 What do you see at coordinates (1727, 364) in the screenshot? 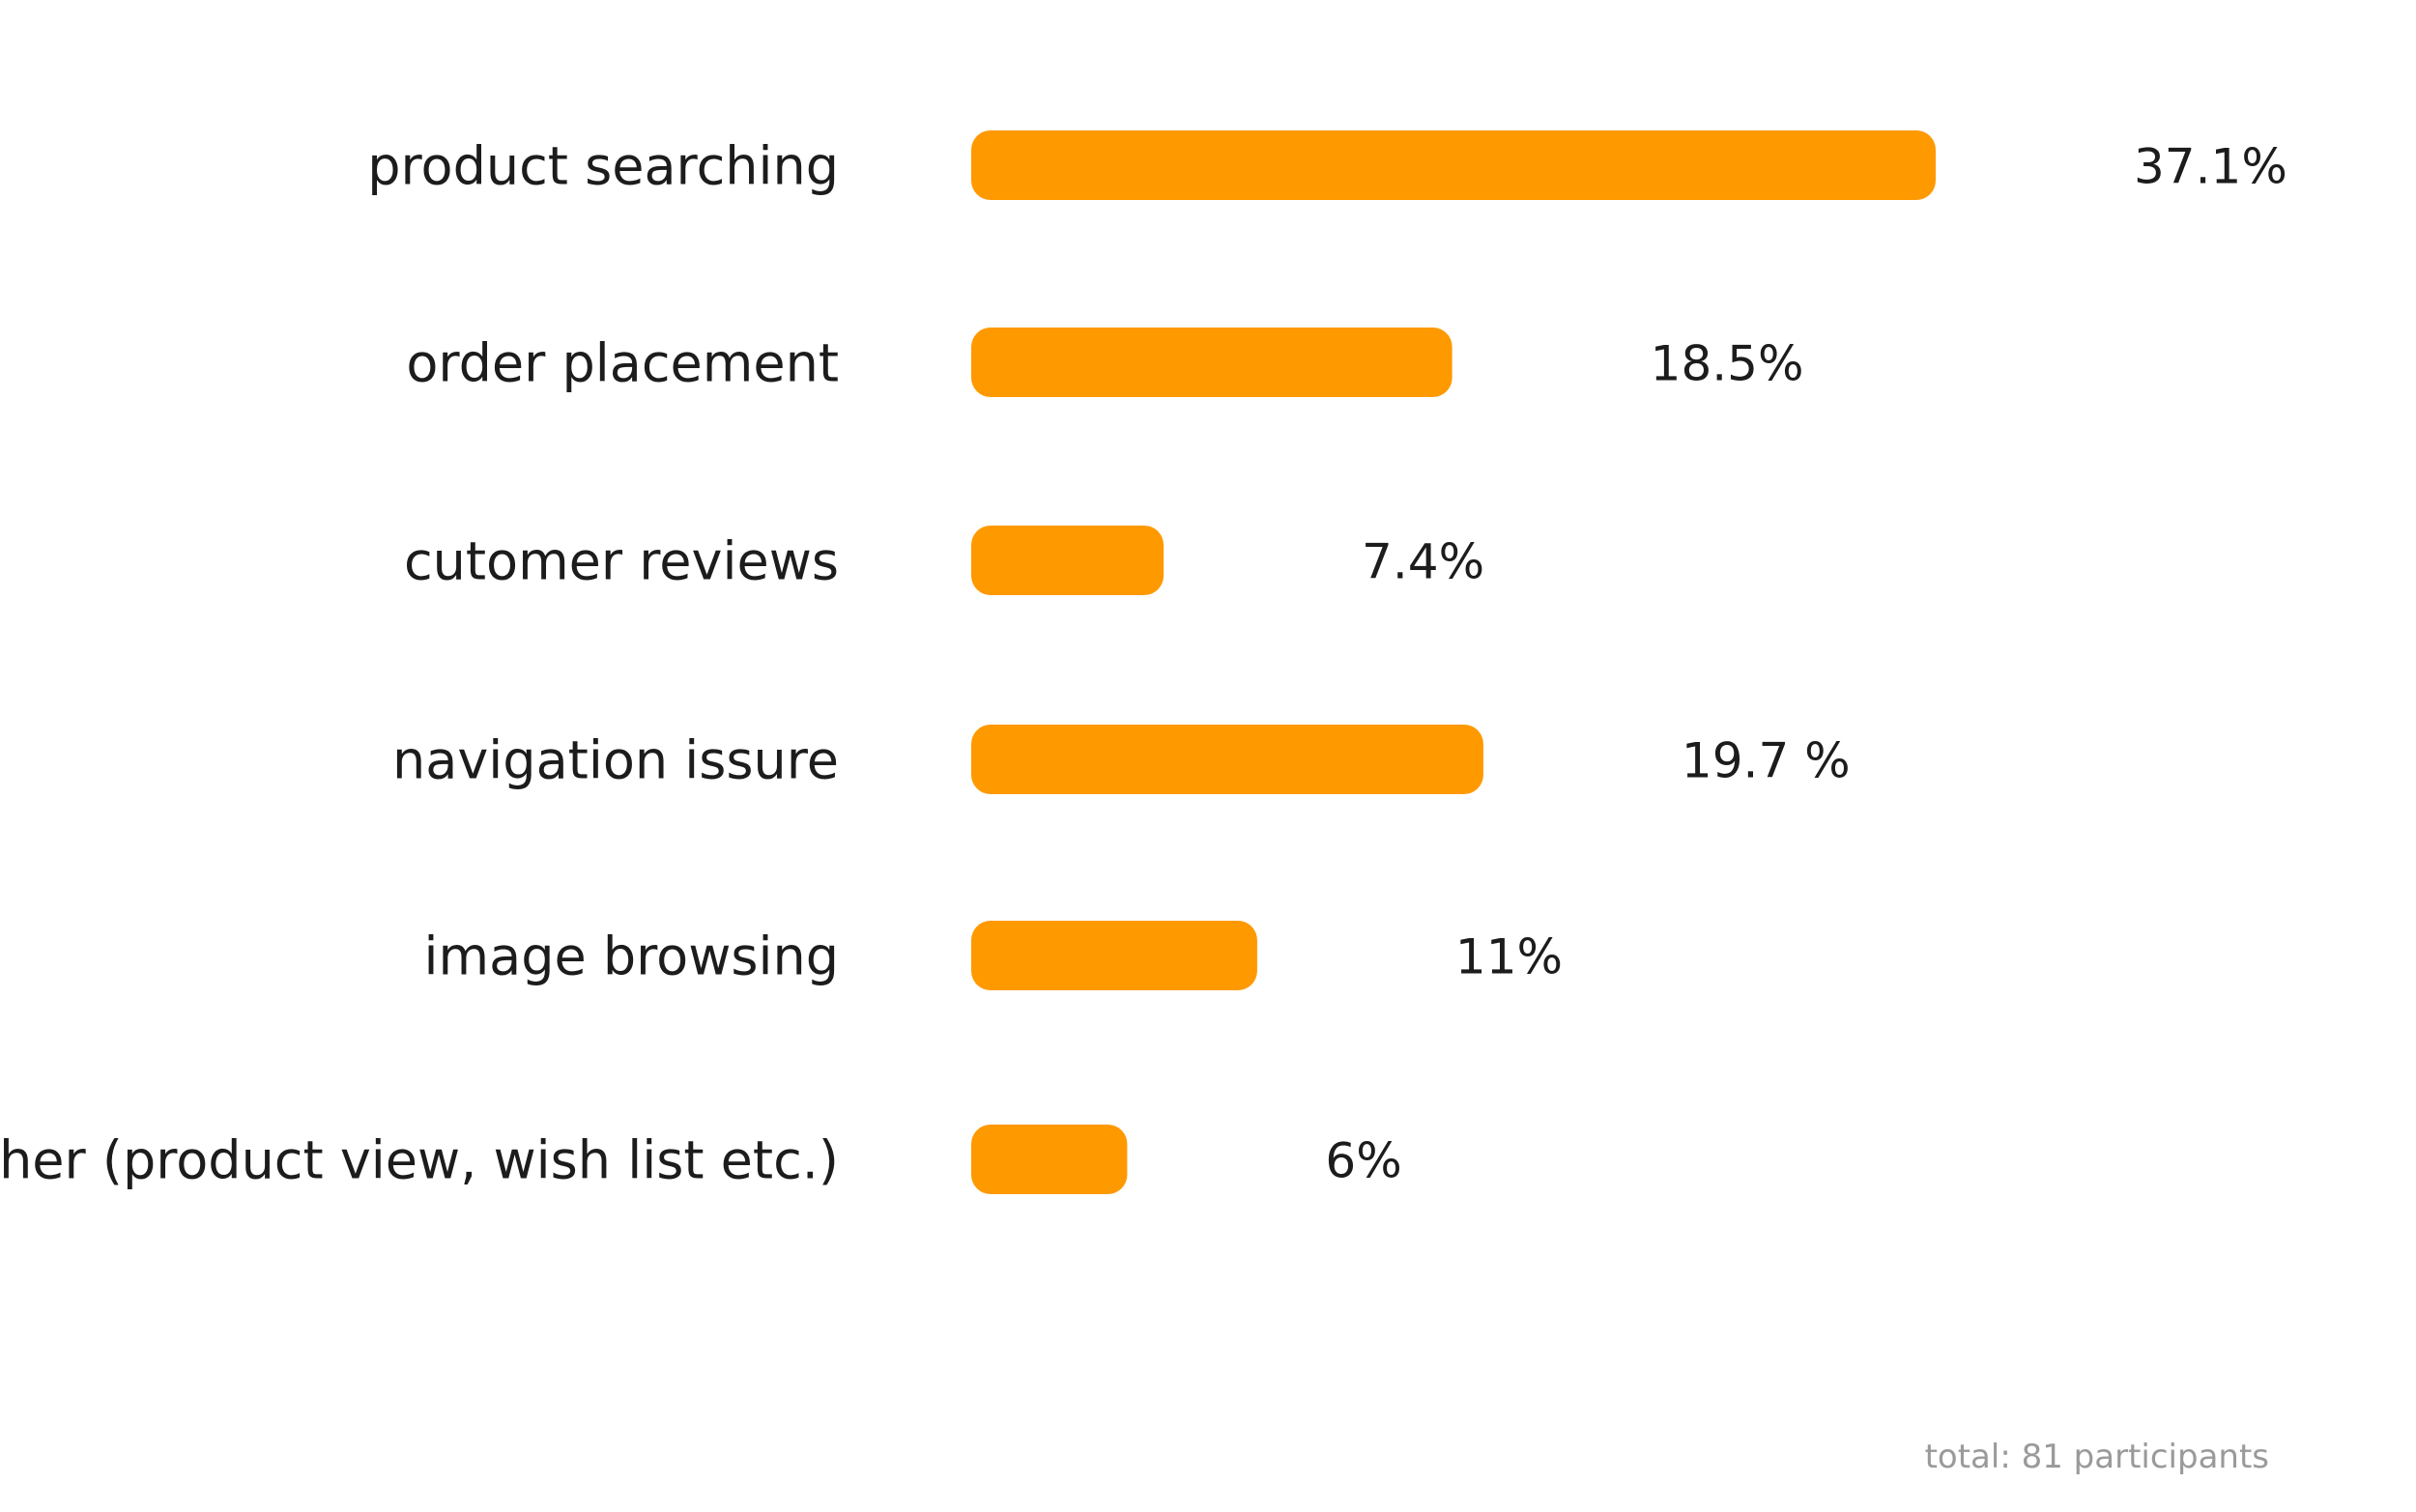
I see `value-label: 18.5%` at bounding box center [1727, 364].